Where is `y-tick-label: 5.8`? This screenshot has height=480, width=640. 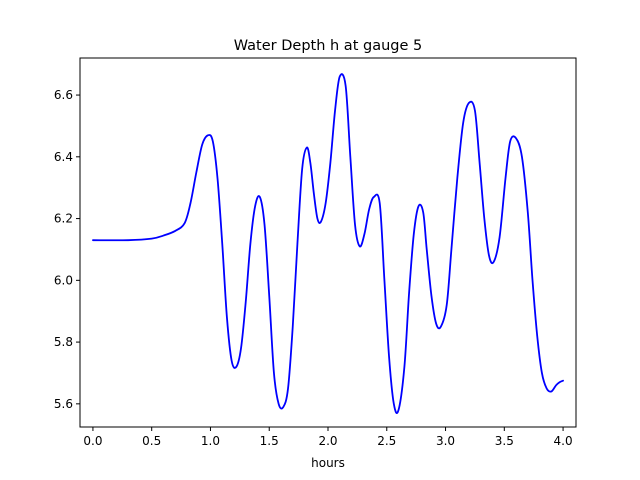
y-tick-label: 5.8 is located at coordinates (63, 342).